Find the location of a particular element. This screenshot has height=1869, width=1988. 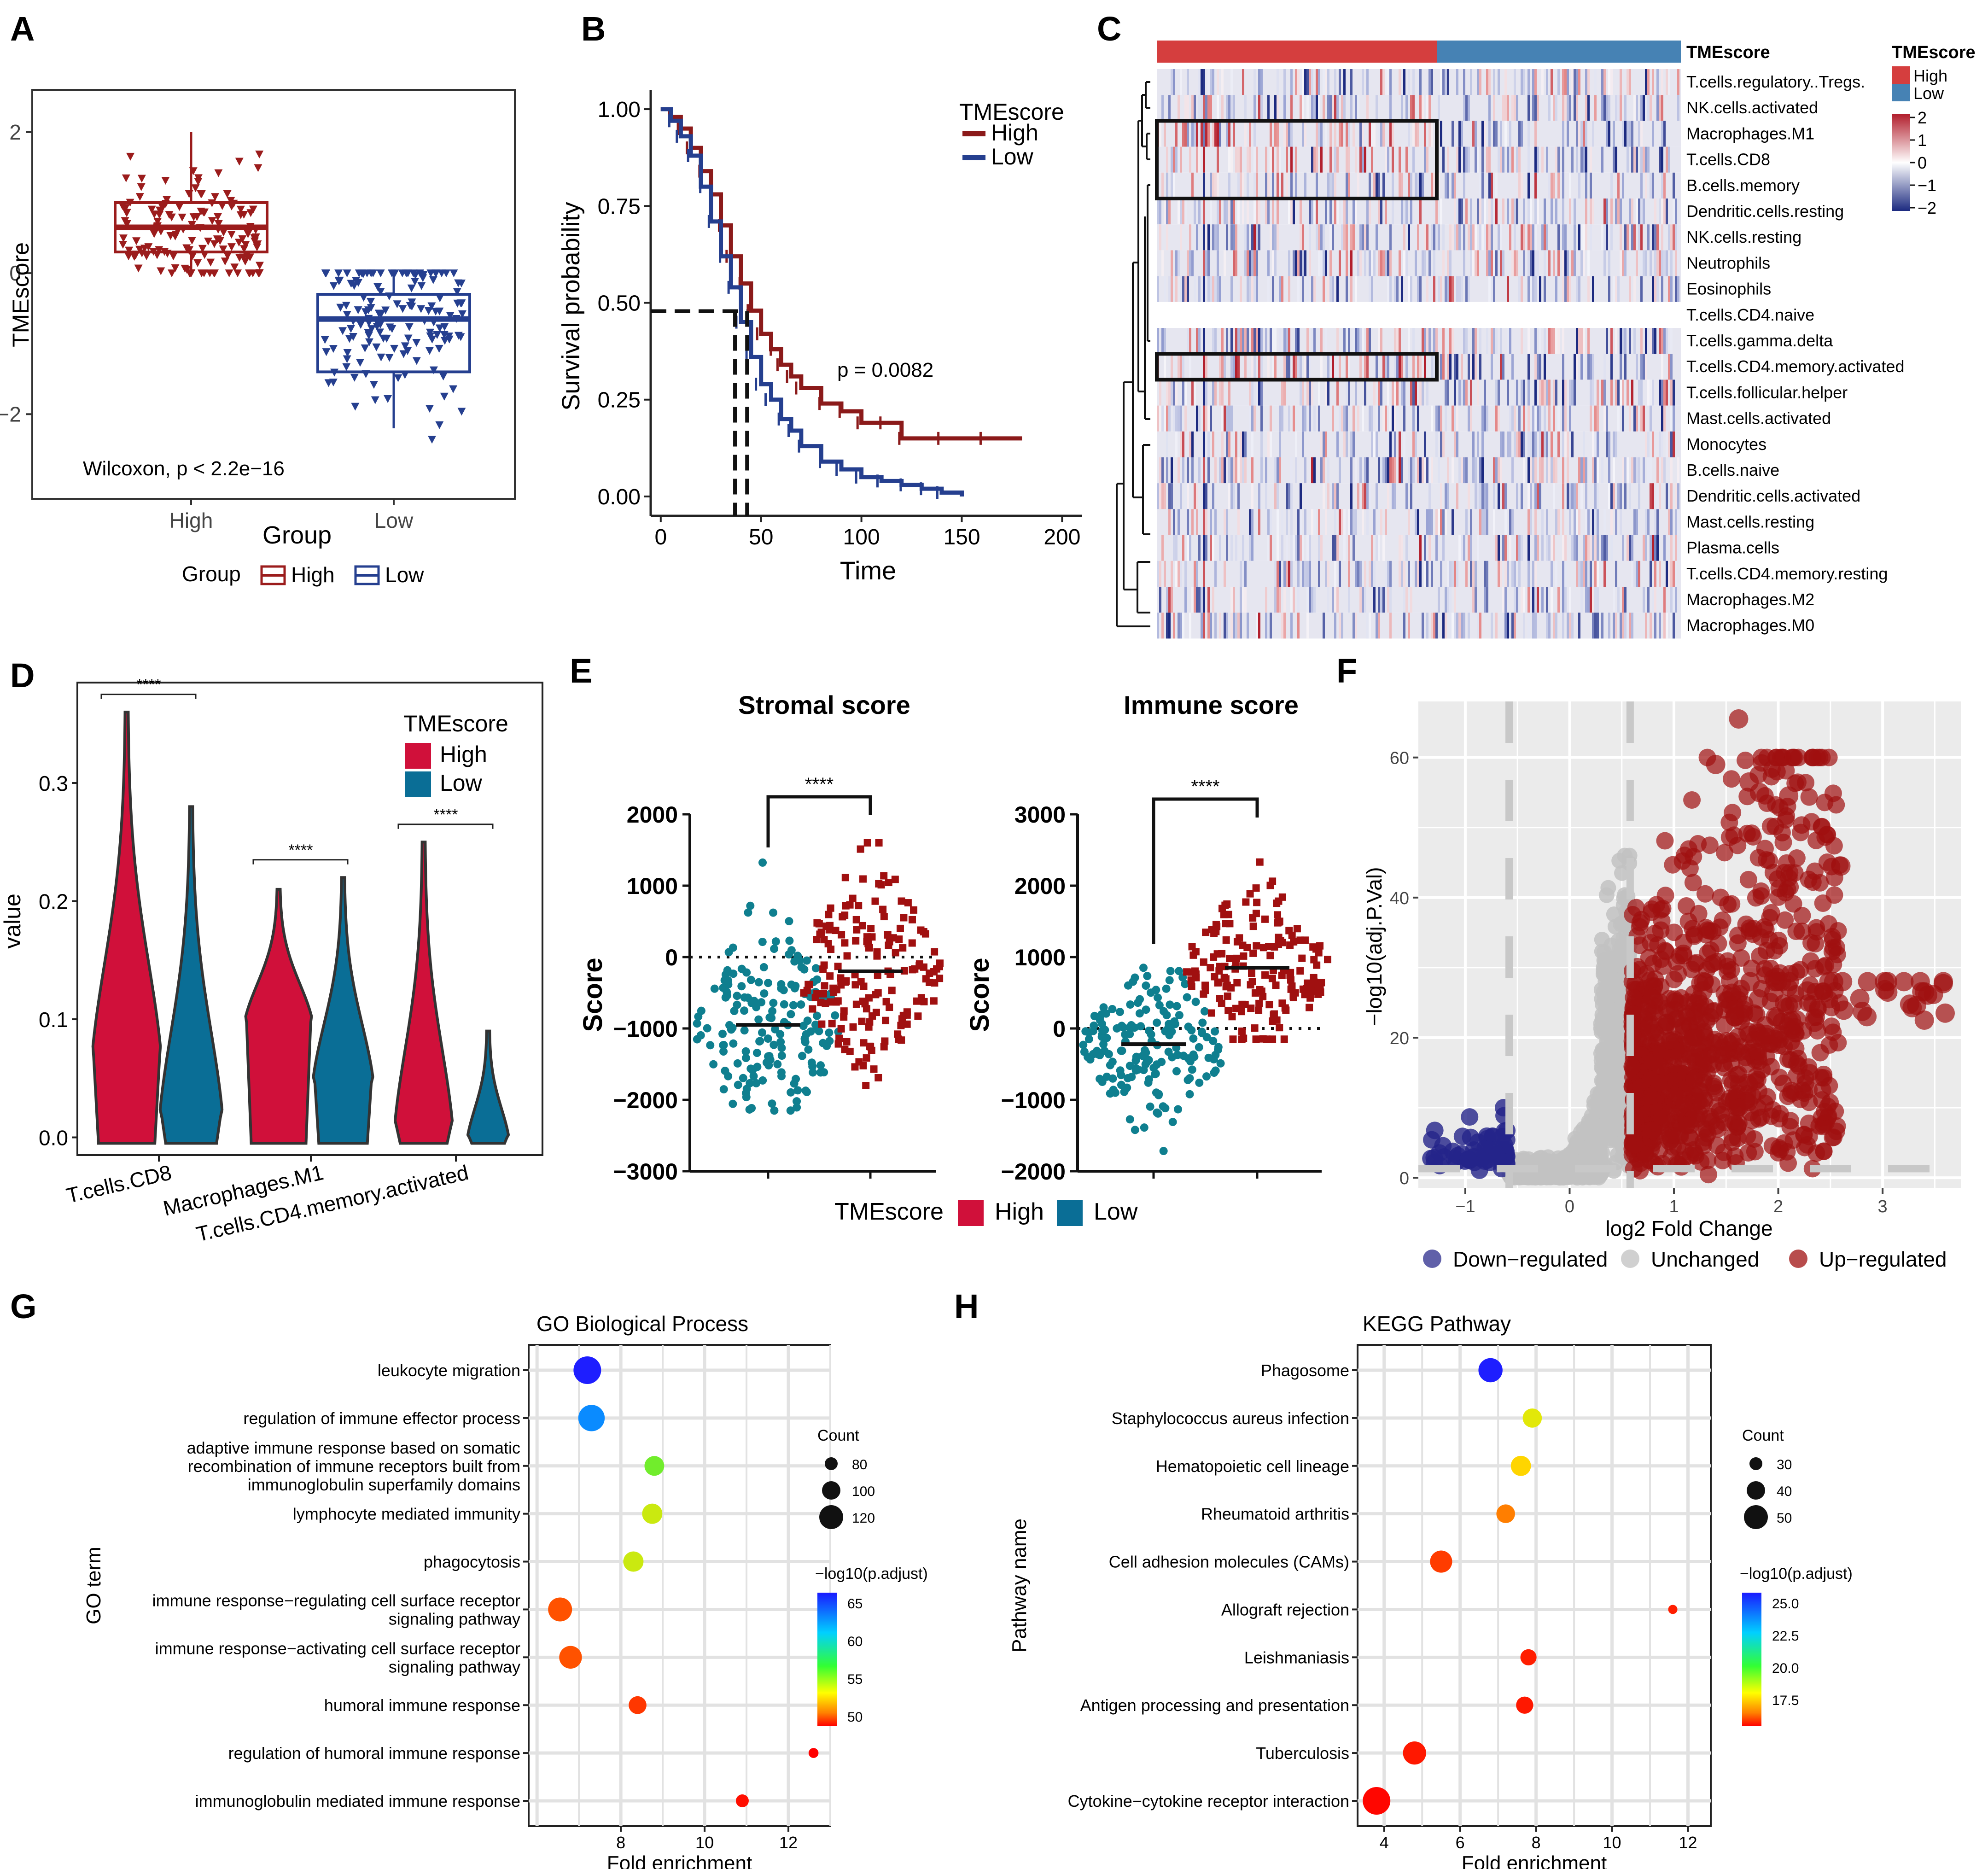

legend-key-low is located at coordinates (1070, 1213).